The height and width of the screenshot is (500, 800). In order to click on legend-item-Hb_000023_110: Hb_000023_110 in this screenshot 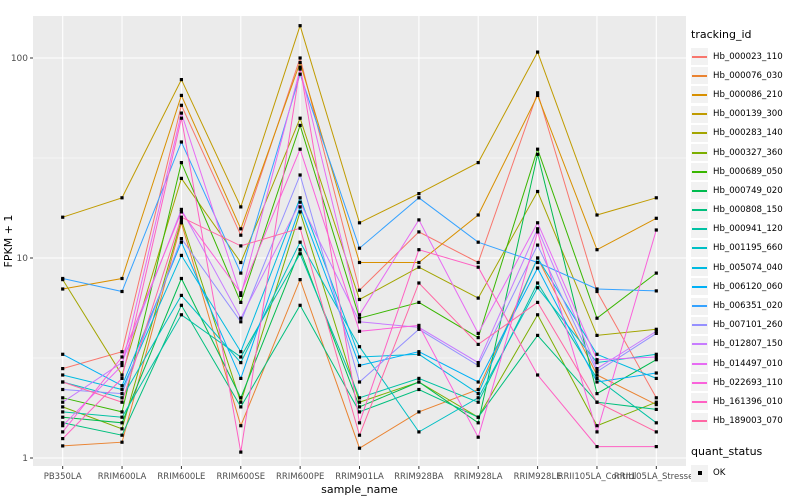, I will do `click(745, 56)`.